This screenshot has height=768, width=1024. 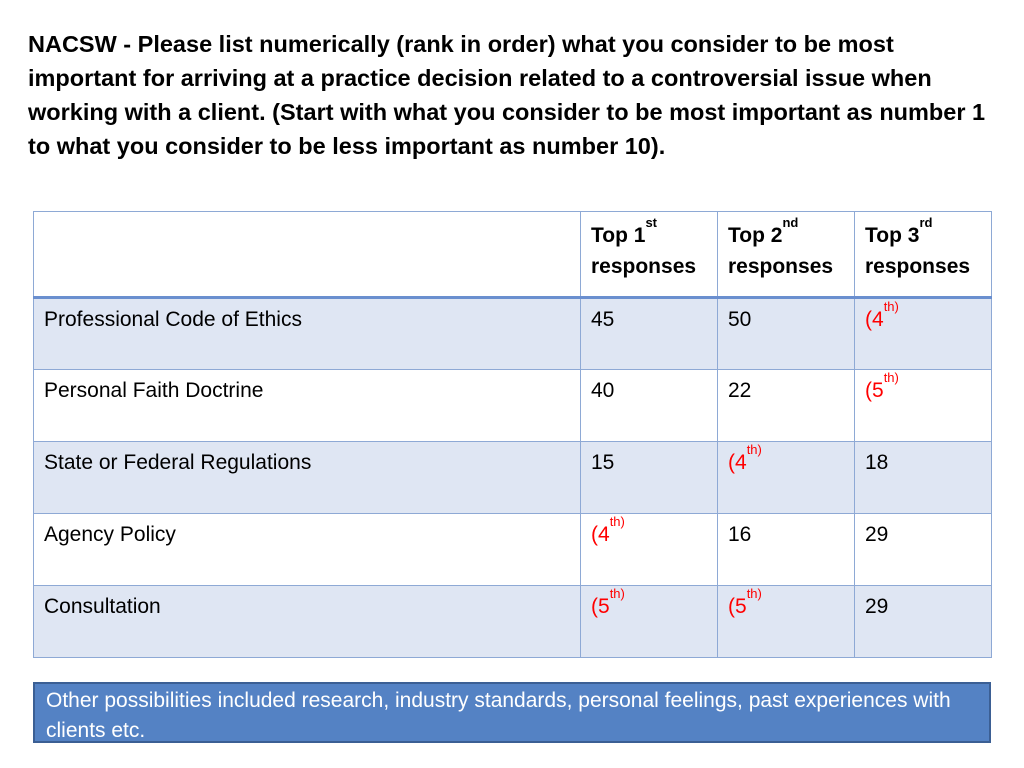 I want to click on cell-top-2nd: 16, so click(x=786, y=549).